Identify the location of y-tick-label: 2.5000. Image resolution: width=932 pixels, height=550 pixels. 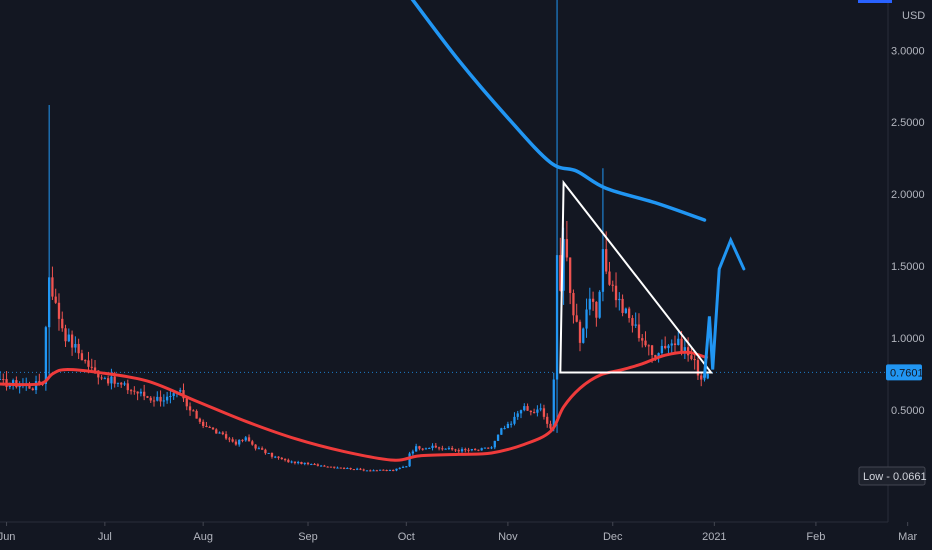
(908, 123).